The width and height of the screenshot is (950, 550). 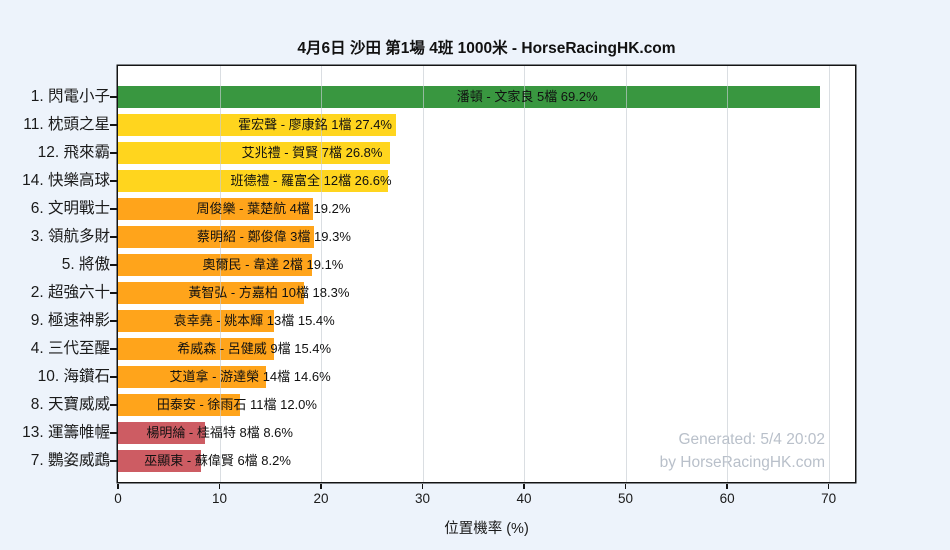 I want to click on y-axis-label: 8. 天寶威威, so click(x=70, y=404).